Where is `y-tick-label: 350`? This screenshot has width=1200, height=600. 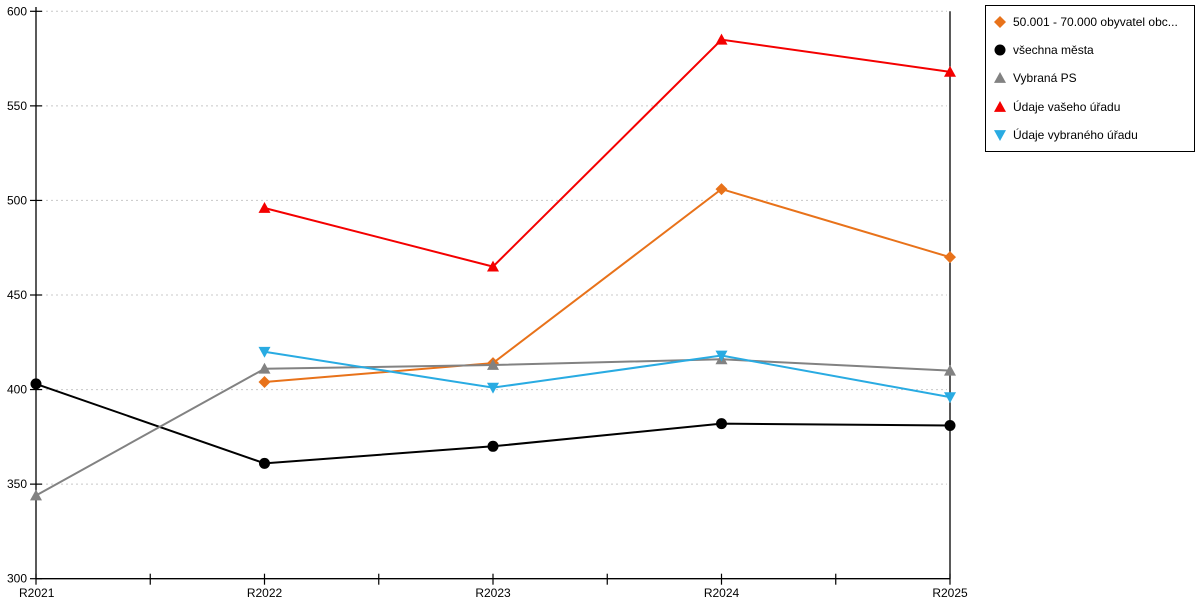
y-tick-label: 350 is located at coordinates (17, 484).